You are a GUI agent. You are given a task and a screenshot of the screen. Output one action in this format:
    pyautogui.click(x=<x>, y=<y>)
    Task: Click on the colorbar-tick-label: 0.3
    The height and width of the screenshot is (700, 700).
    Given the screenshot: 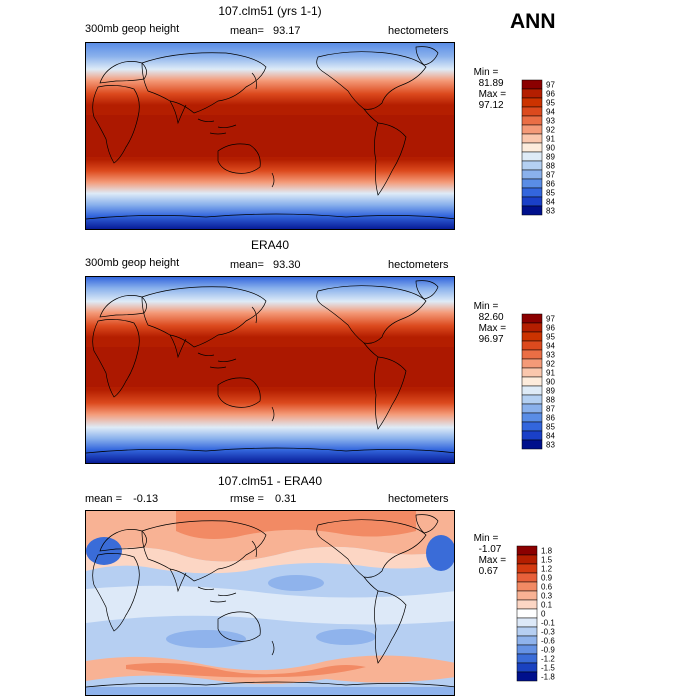 What is the action you would take?
    pyautogui.click(x=547, y=596)
    